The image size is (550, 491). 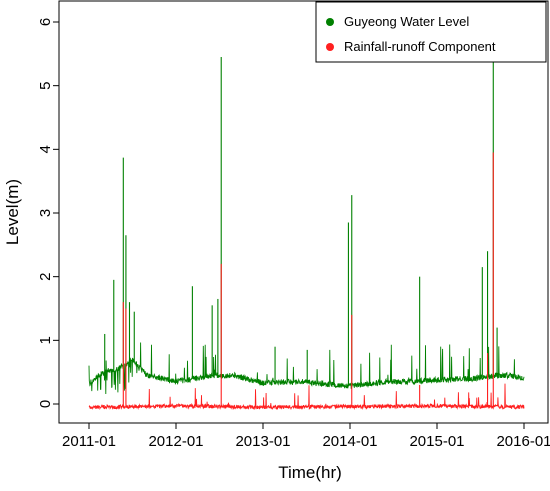 I want to click on legend-marker-rainfall, so click(x=330, y=47).